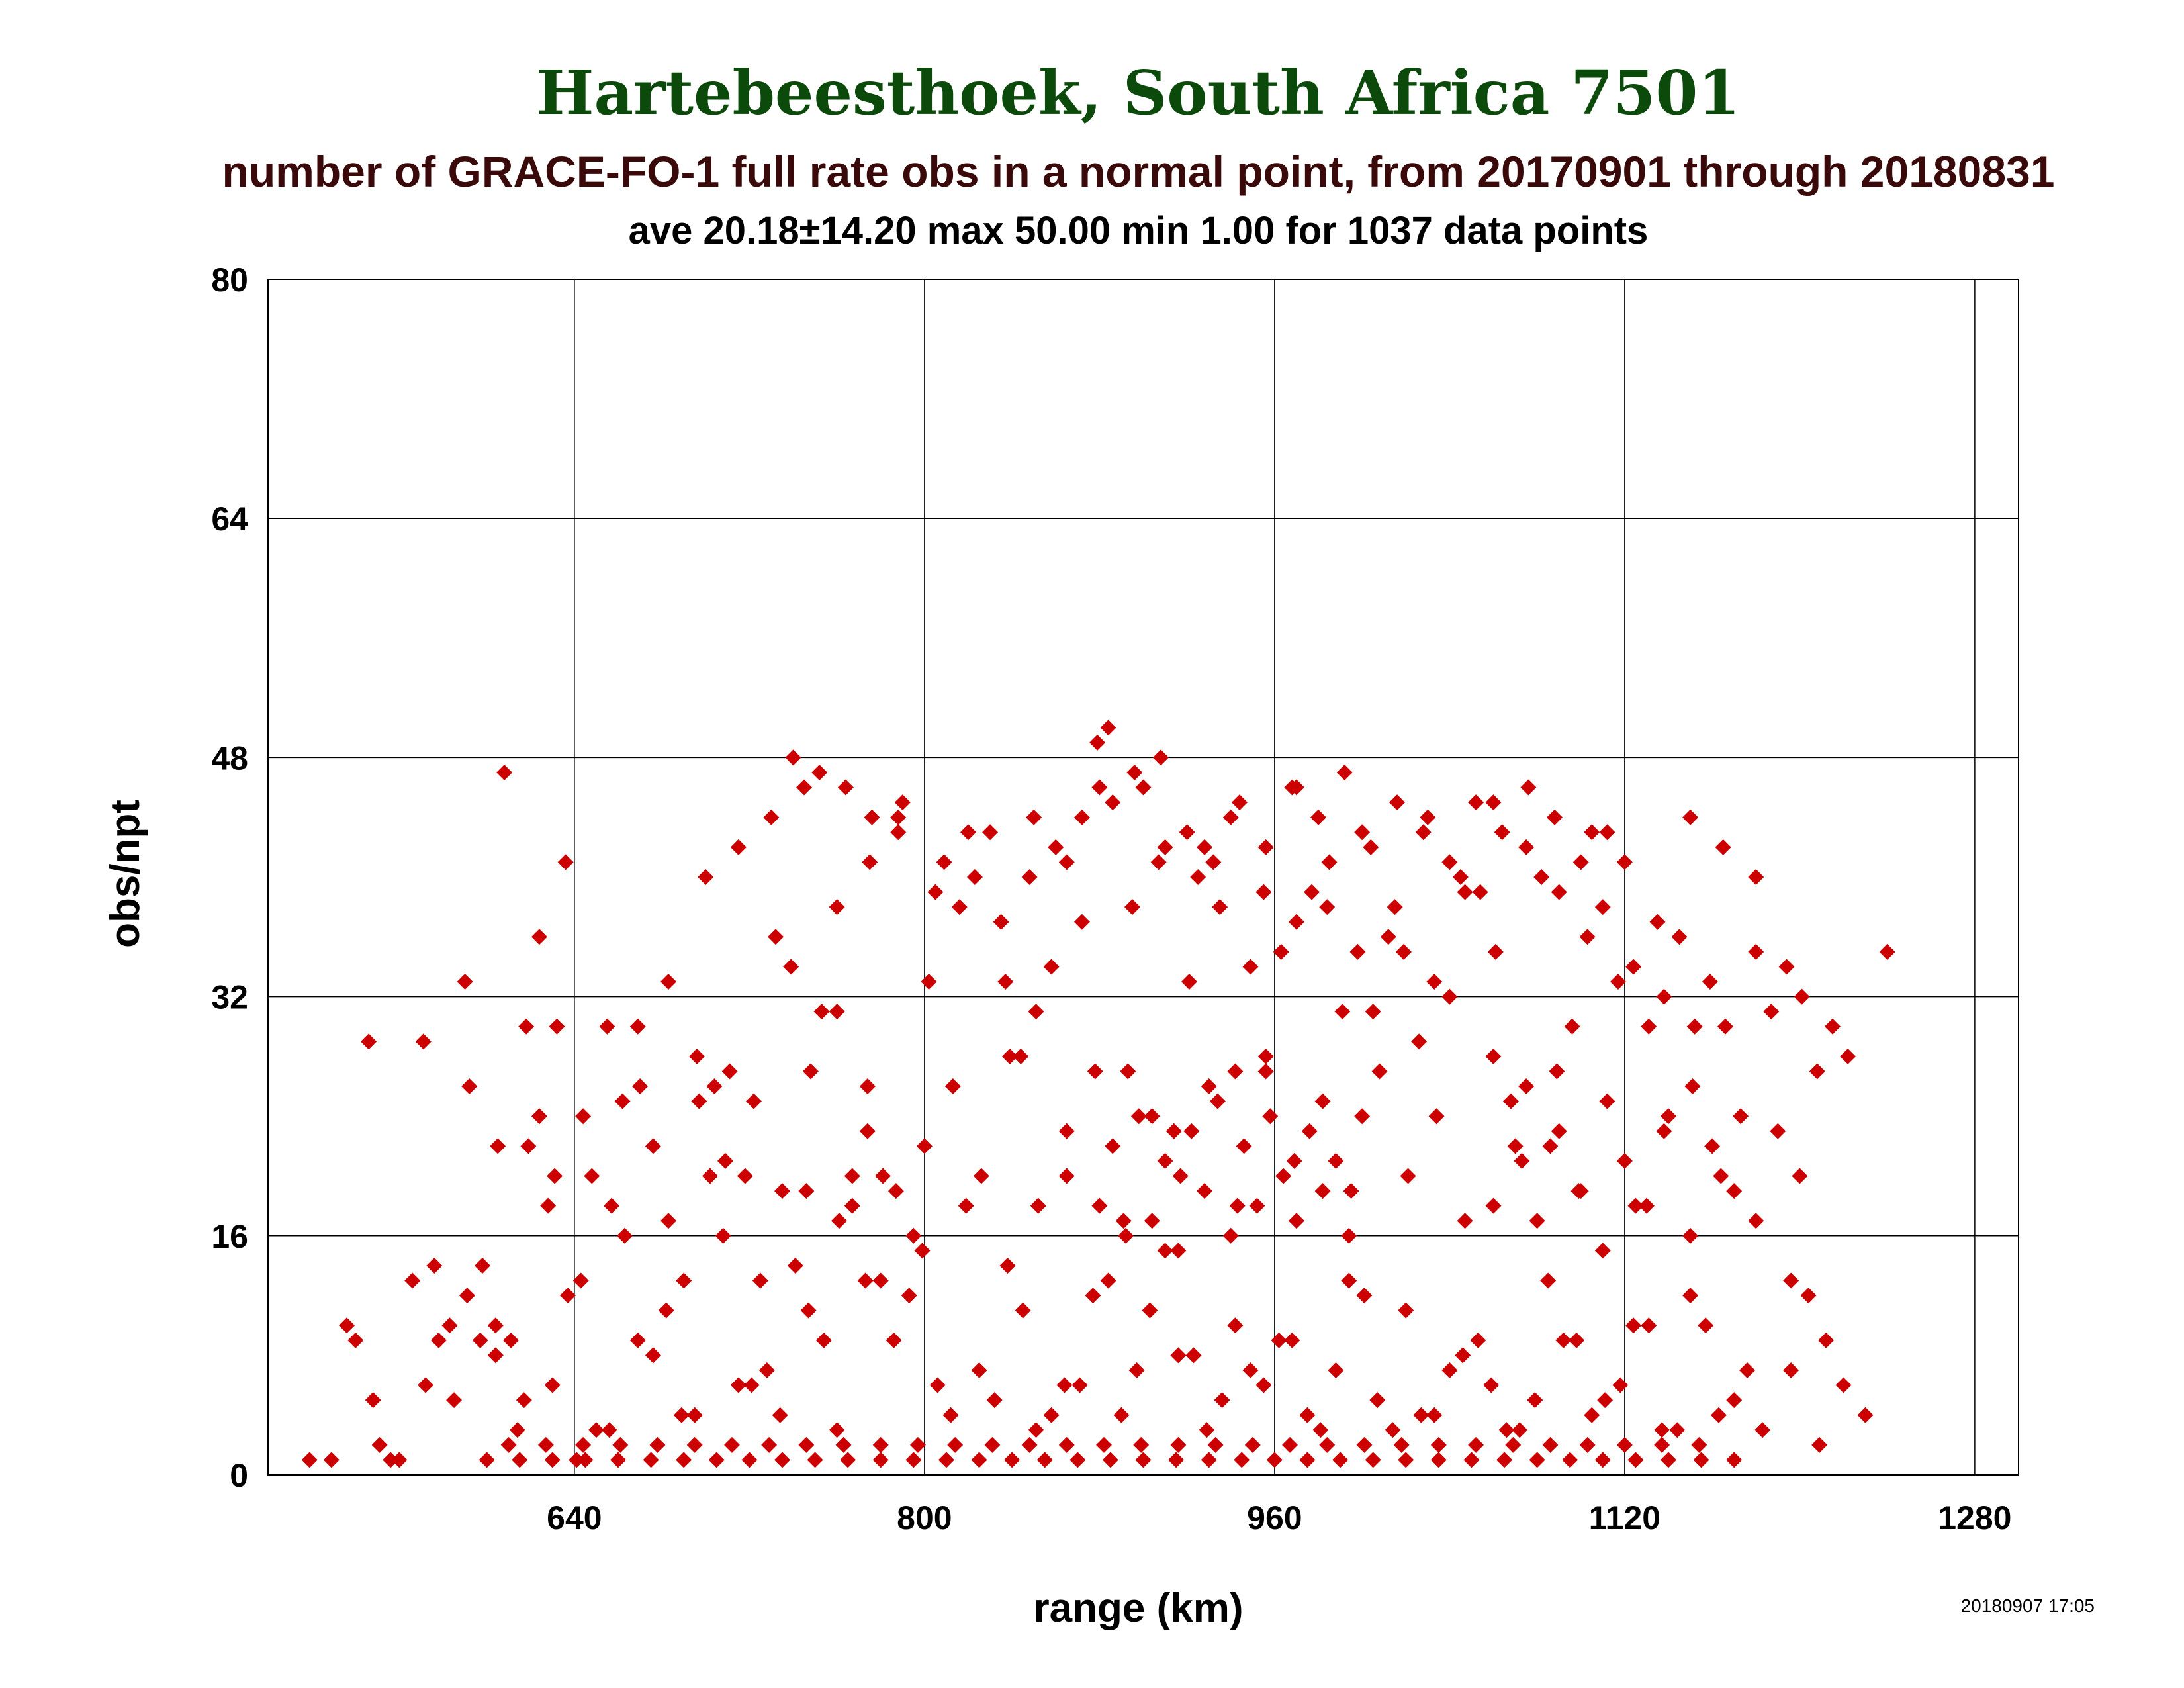 This screenshot has width=2184, height=1688. What do you see at coordinates (229, 997) in the screenshot?
I see `y-tick-label: 32` at bounding box center [229, 997].